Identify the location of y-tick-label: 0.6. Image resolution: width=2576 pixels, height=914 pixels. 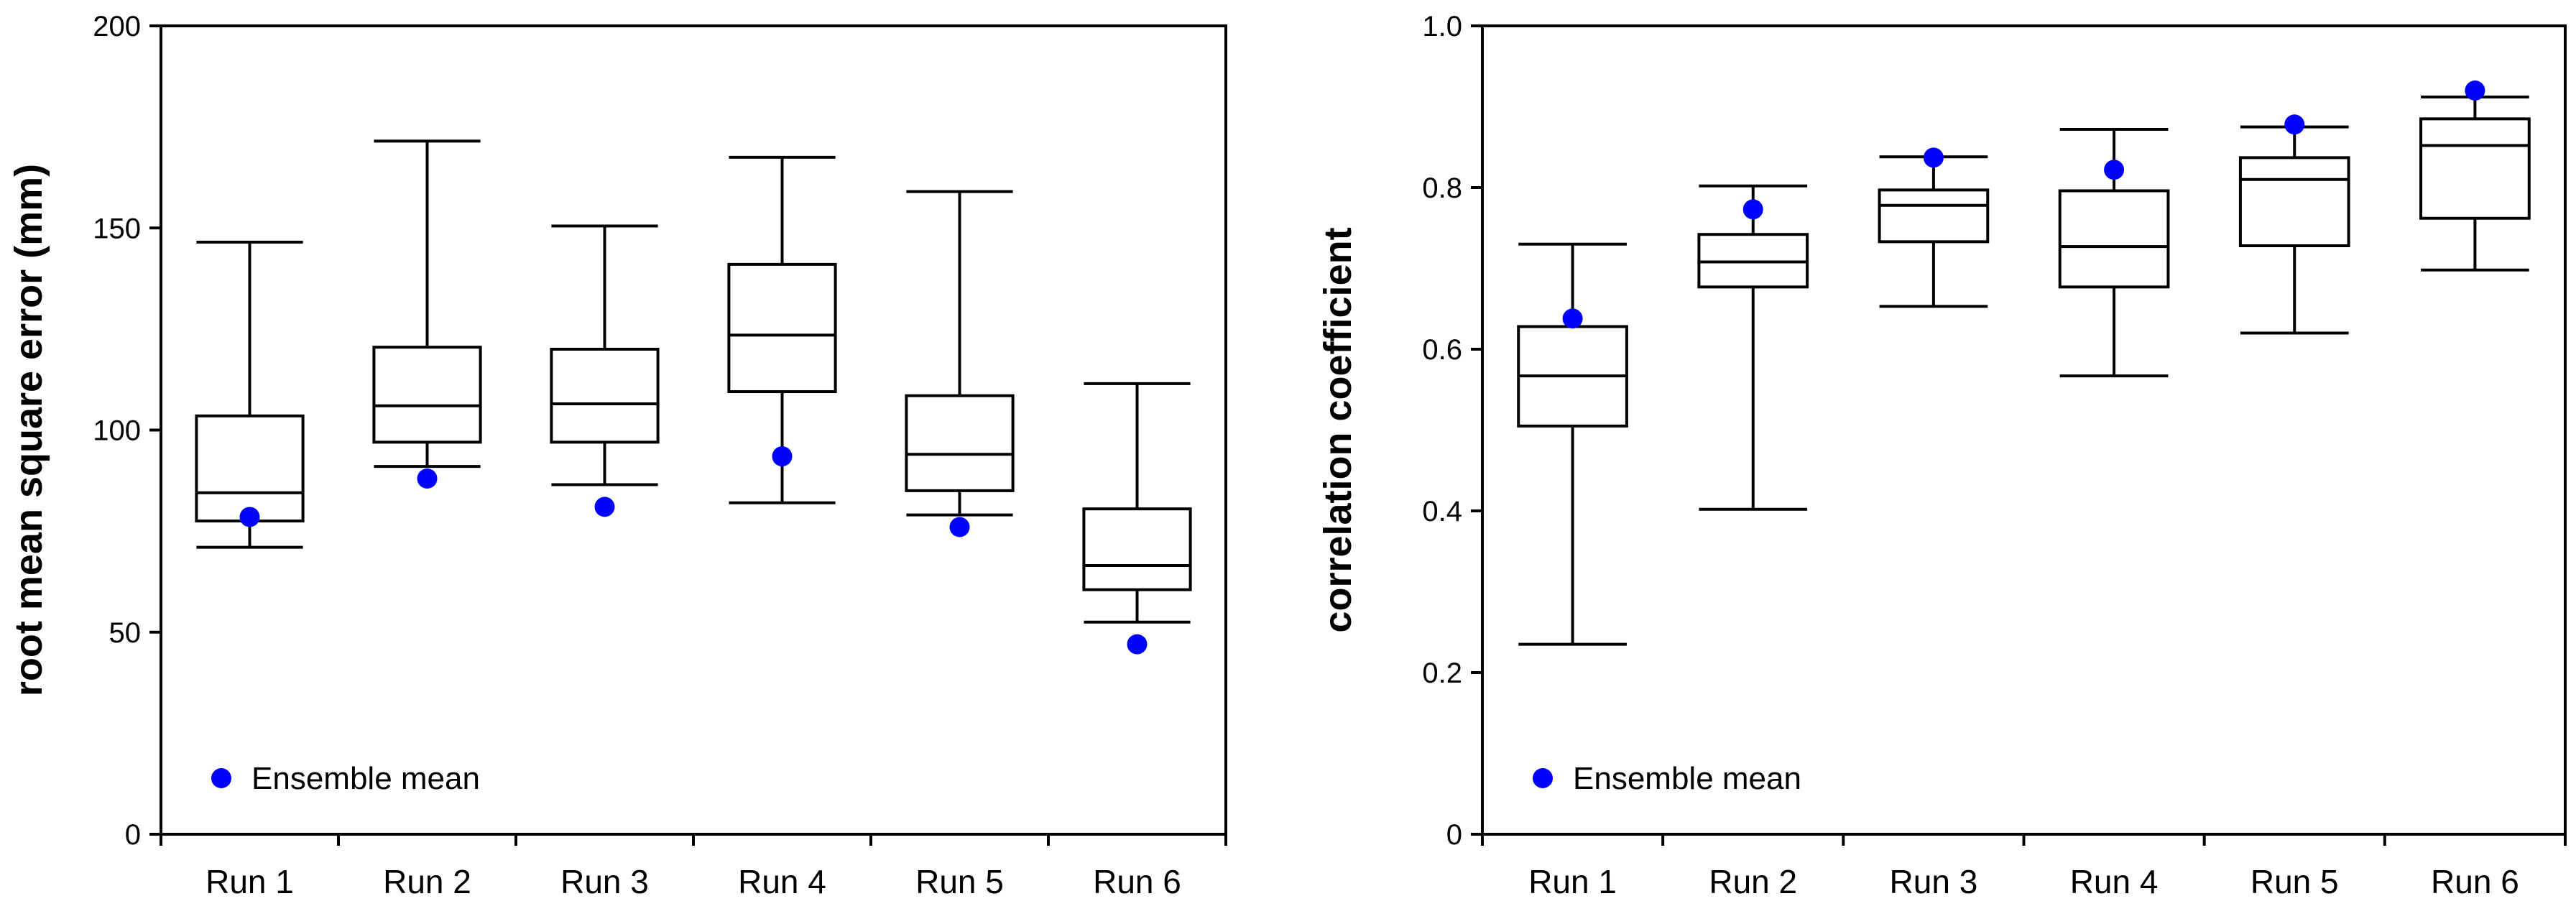
(1442, 350).